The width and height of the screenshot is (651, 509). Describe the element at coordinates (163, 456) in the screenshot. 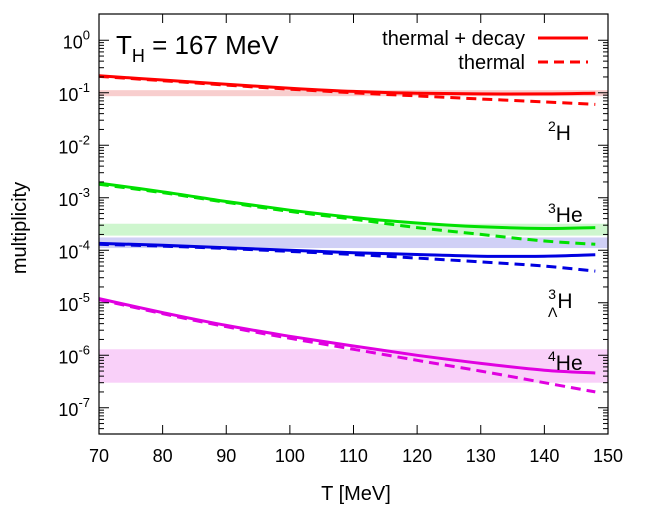

I see `x-tick-label: 80` at that location.